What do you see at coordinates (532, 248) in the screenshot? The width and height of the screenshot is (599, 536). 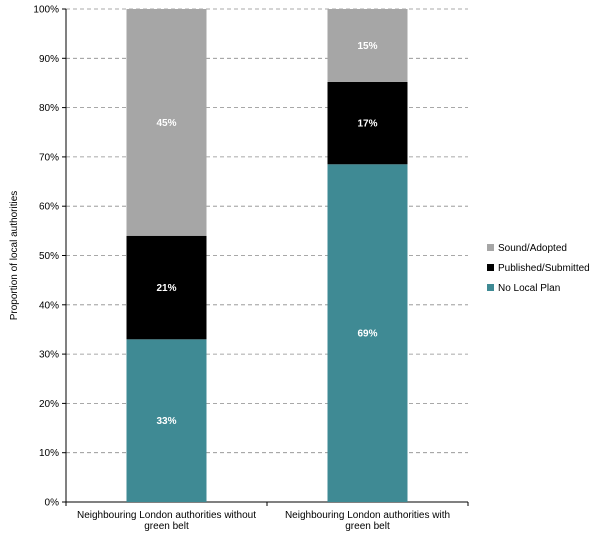 I see `legend-label: Sound/Adopted` at bounding box center [532, 248].